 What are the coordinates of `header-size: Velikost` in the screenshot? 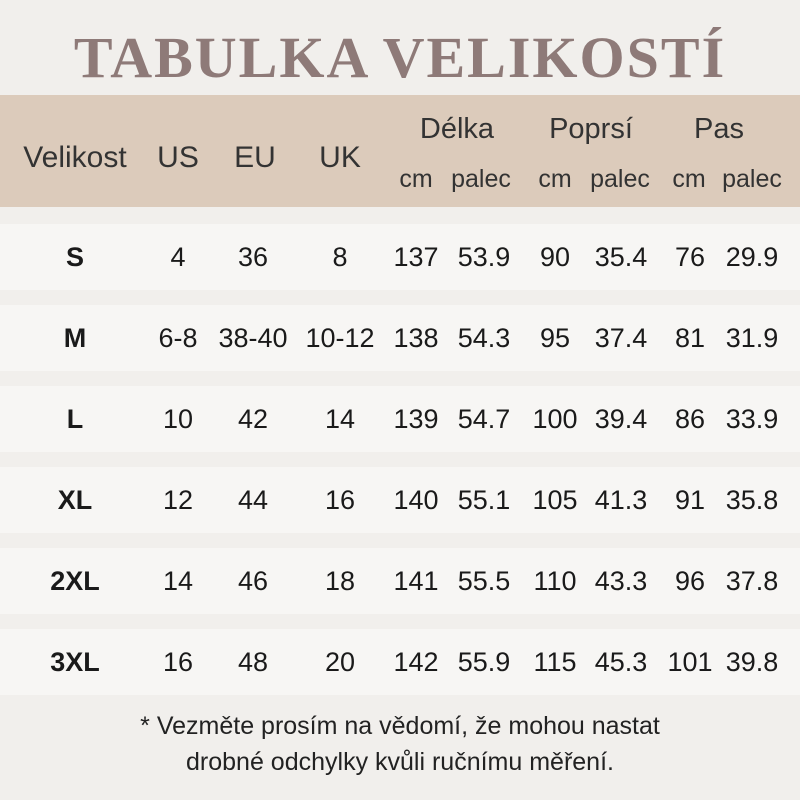 It's located at (75, 157).